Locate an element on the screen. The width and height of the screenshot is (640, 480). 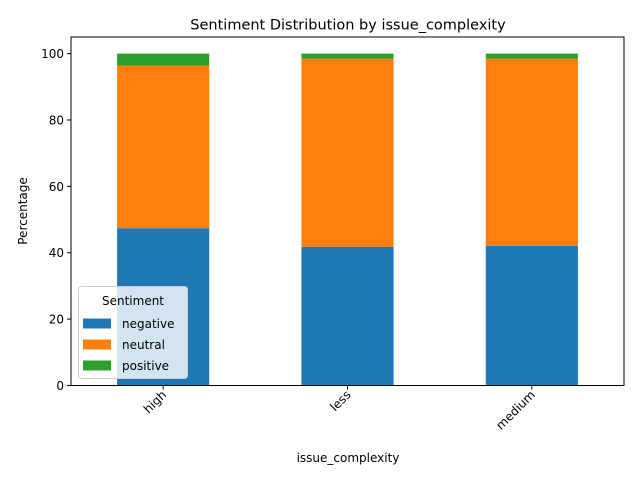
legend-box is located at coordinates (133, 332).